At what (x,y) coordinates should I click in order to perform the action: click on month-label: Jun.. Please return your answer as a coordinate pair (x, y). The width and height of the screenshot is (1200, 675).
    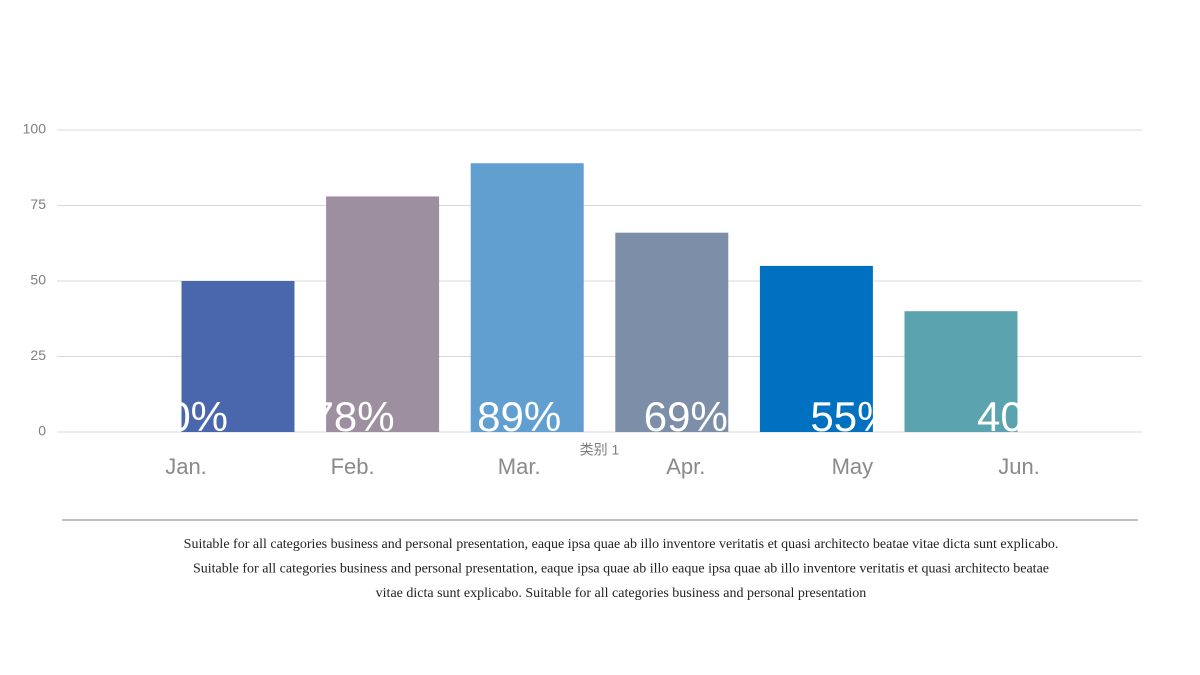
    Looking at the image, I should click on (1019, 466).